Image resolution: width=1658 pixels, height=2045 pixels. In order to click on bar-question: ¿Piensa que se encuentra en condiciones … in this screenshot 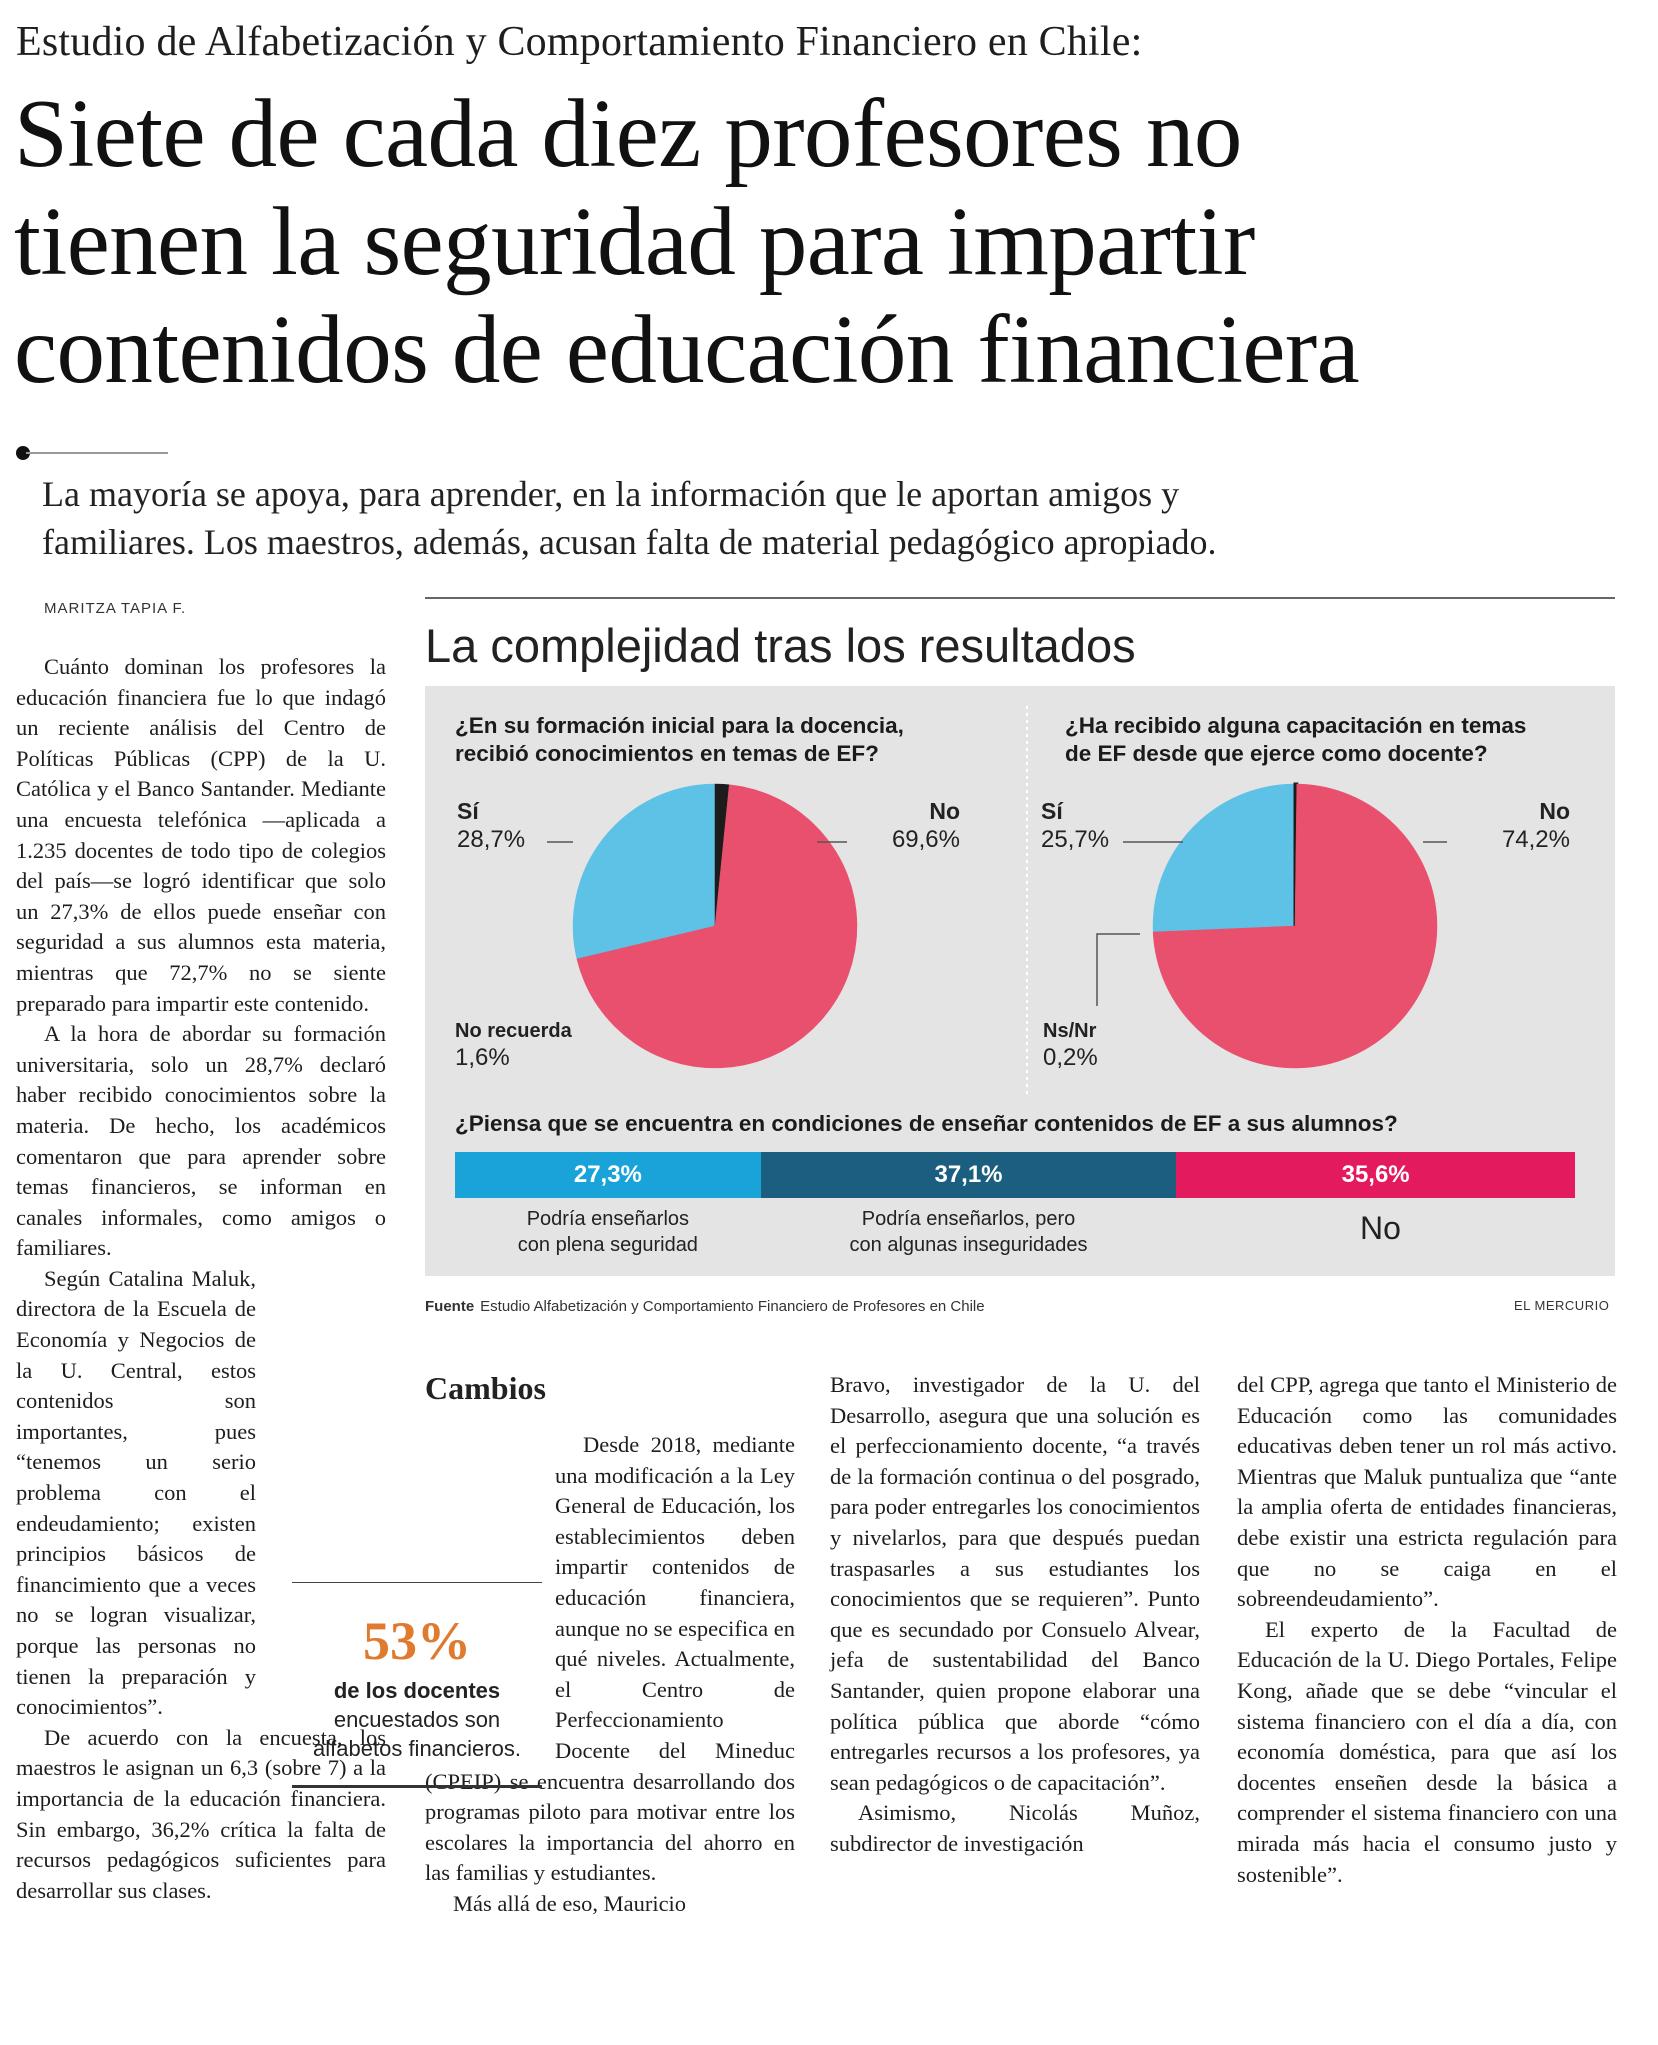, I will do `click(926, 1123)`.